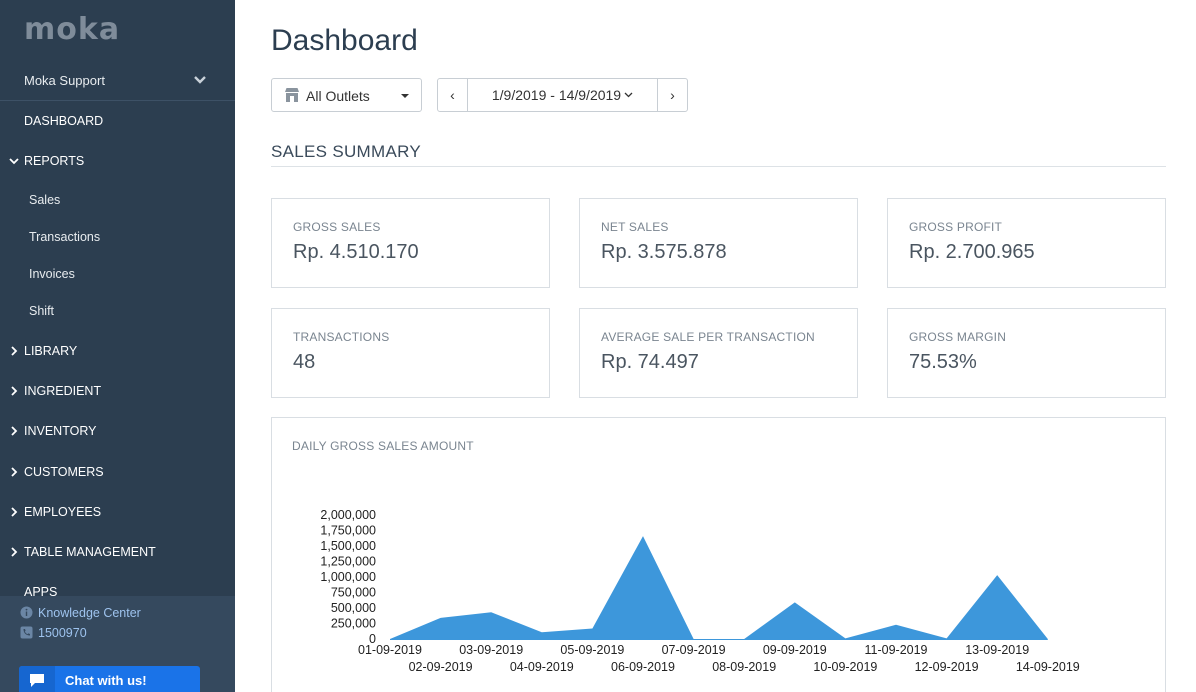 This screenshot has width=1196, height=692. I want to click on sidebar-item-label: CUSTOMERS, so click(64, 472).